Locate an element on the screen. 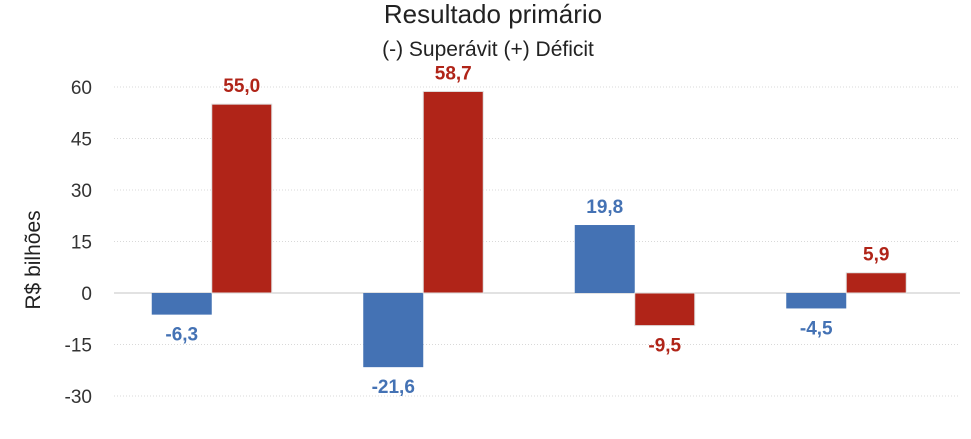 This screenshot has height=439, width=971. y-axis-label: R$ bilhões is located at coordinates (33, 259).